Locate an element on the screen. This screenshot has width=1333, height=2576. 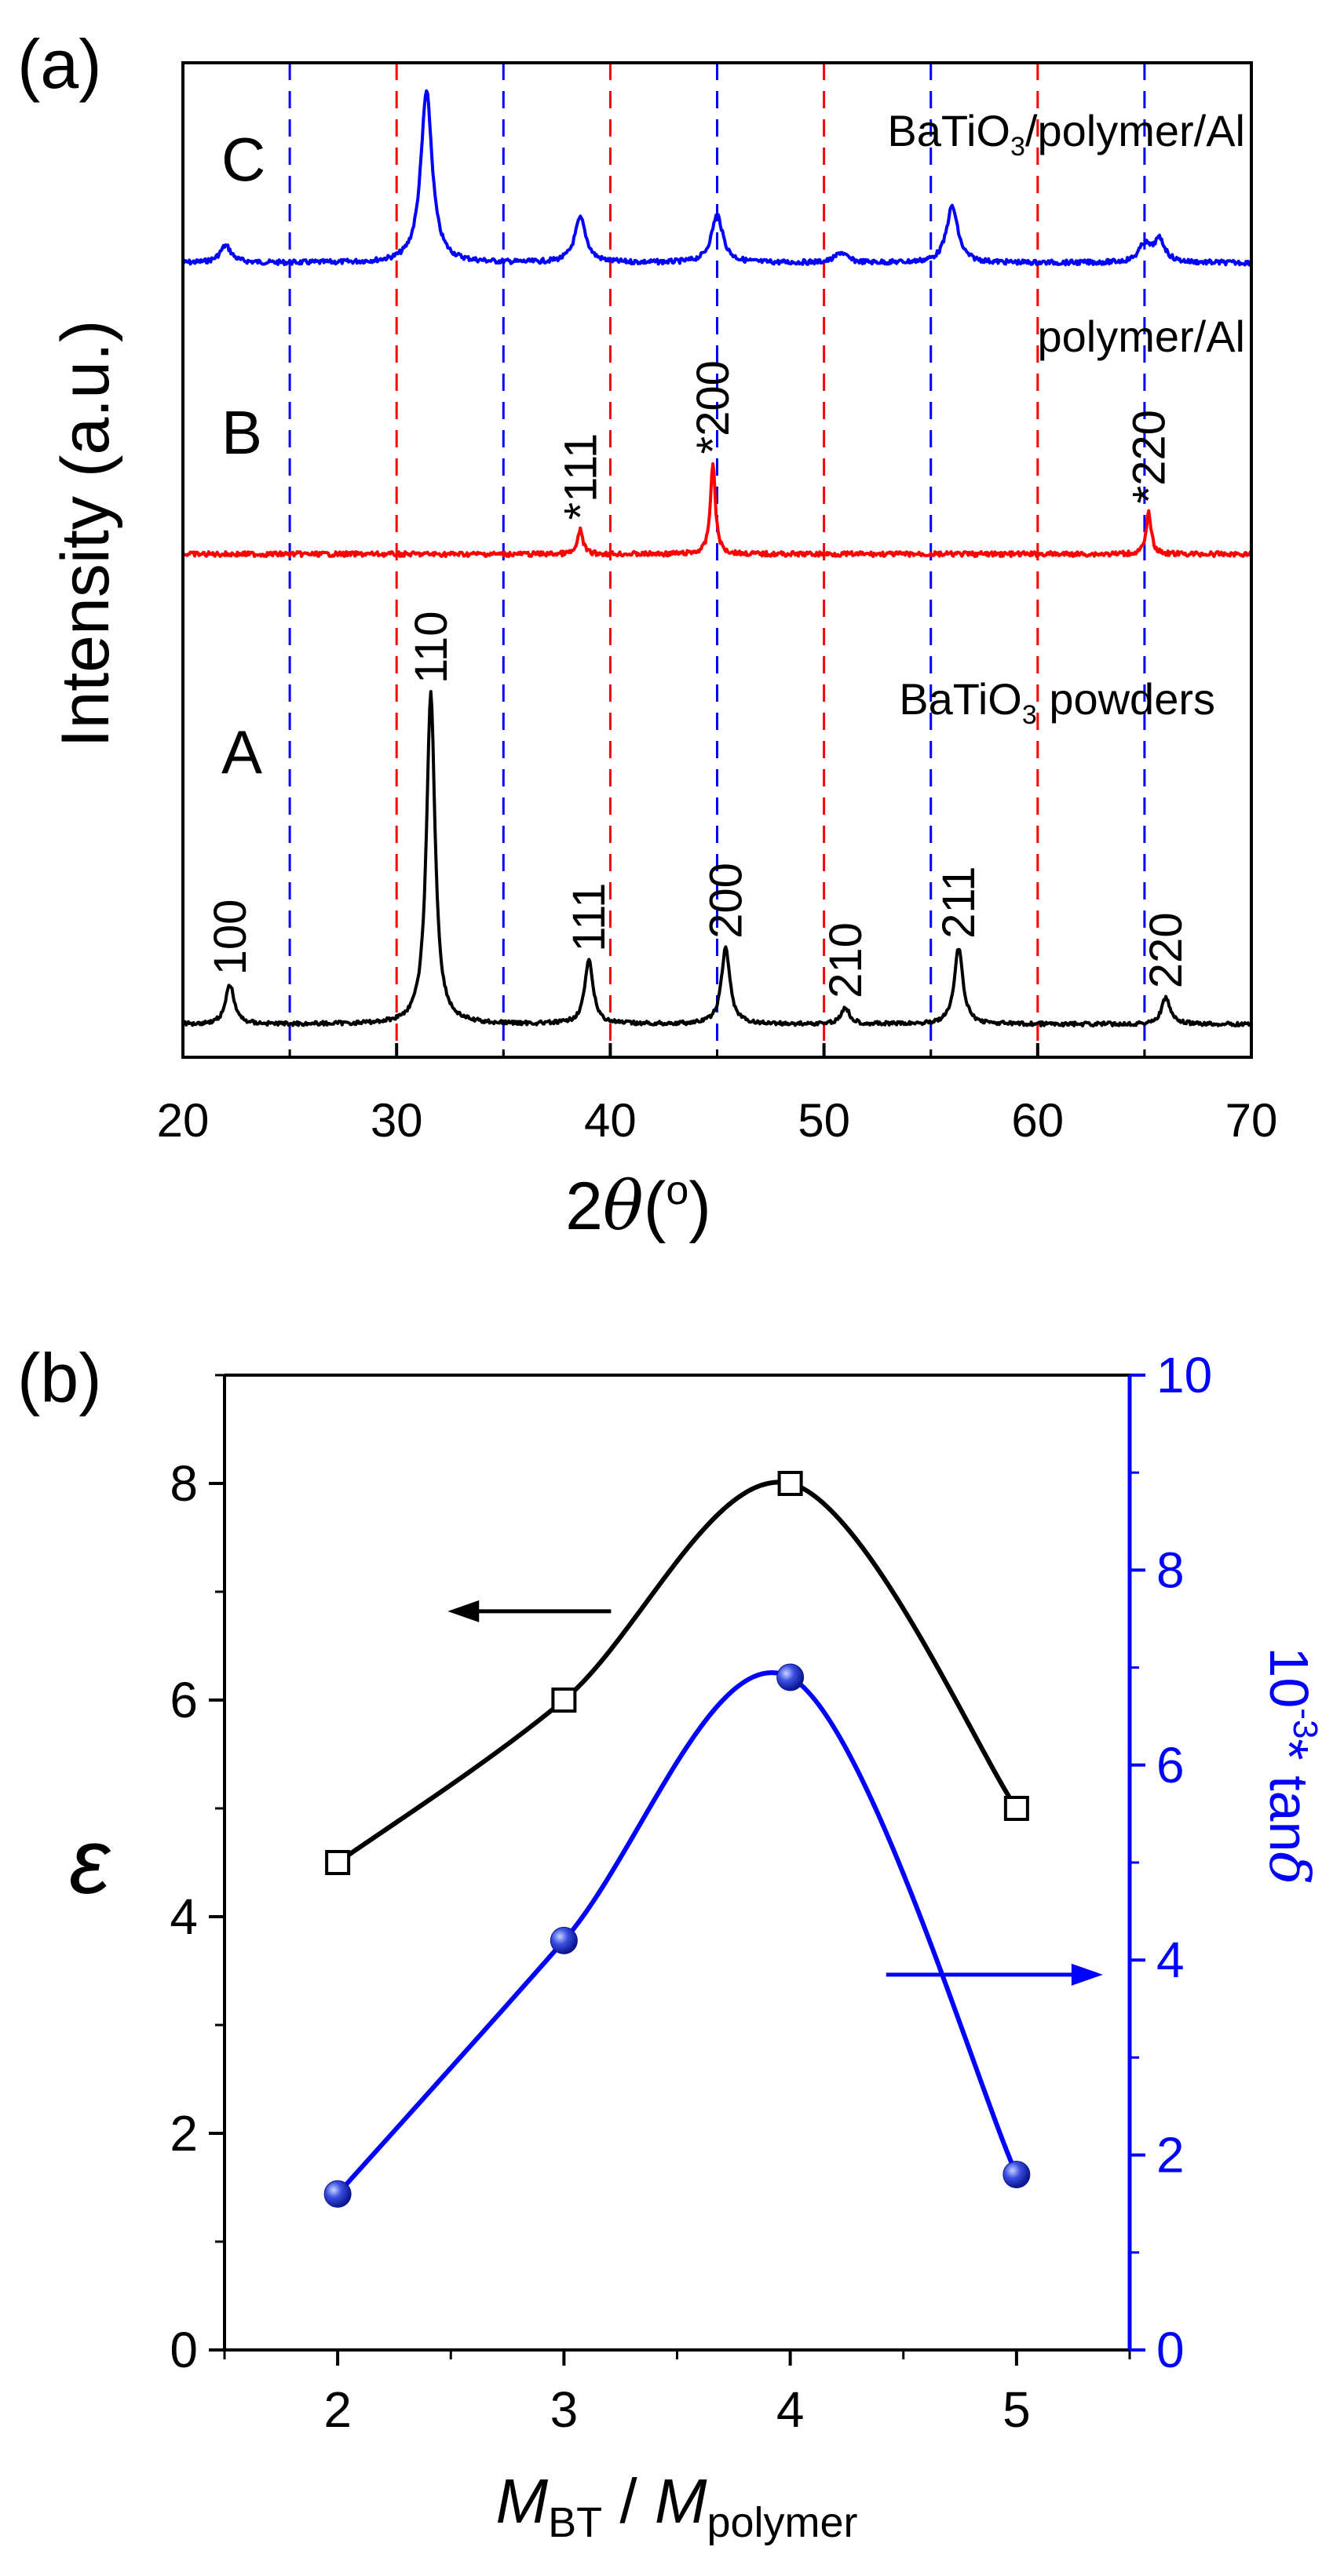
x-tick-label-a: 70 is located at coordinates (1252, 1120).